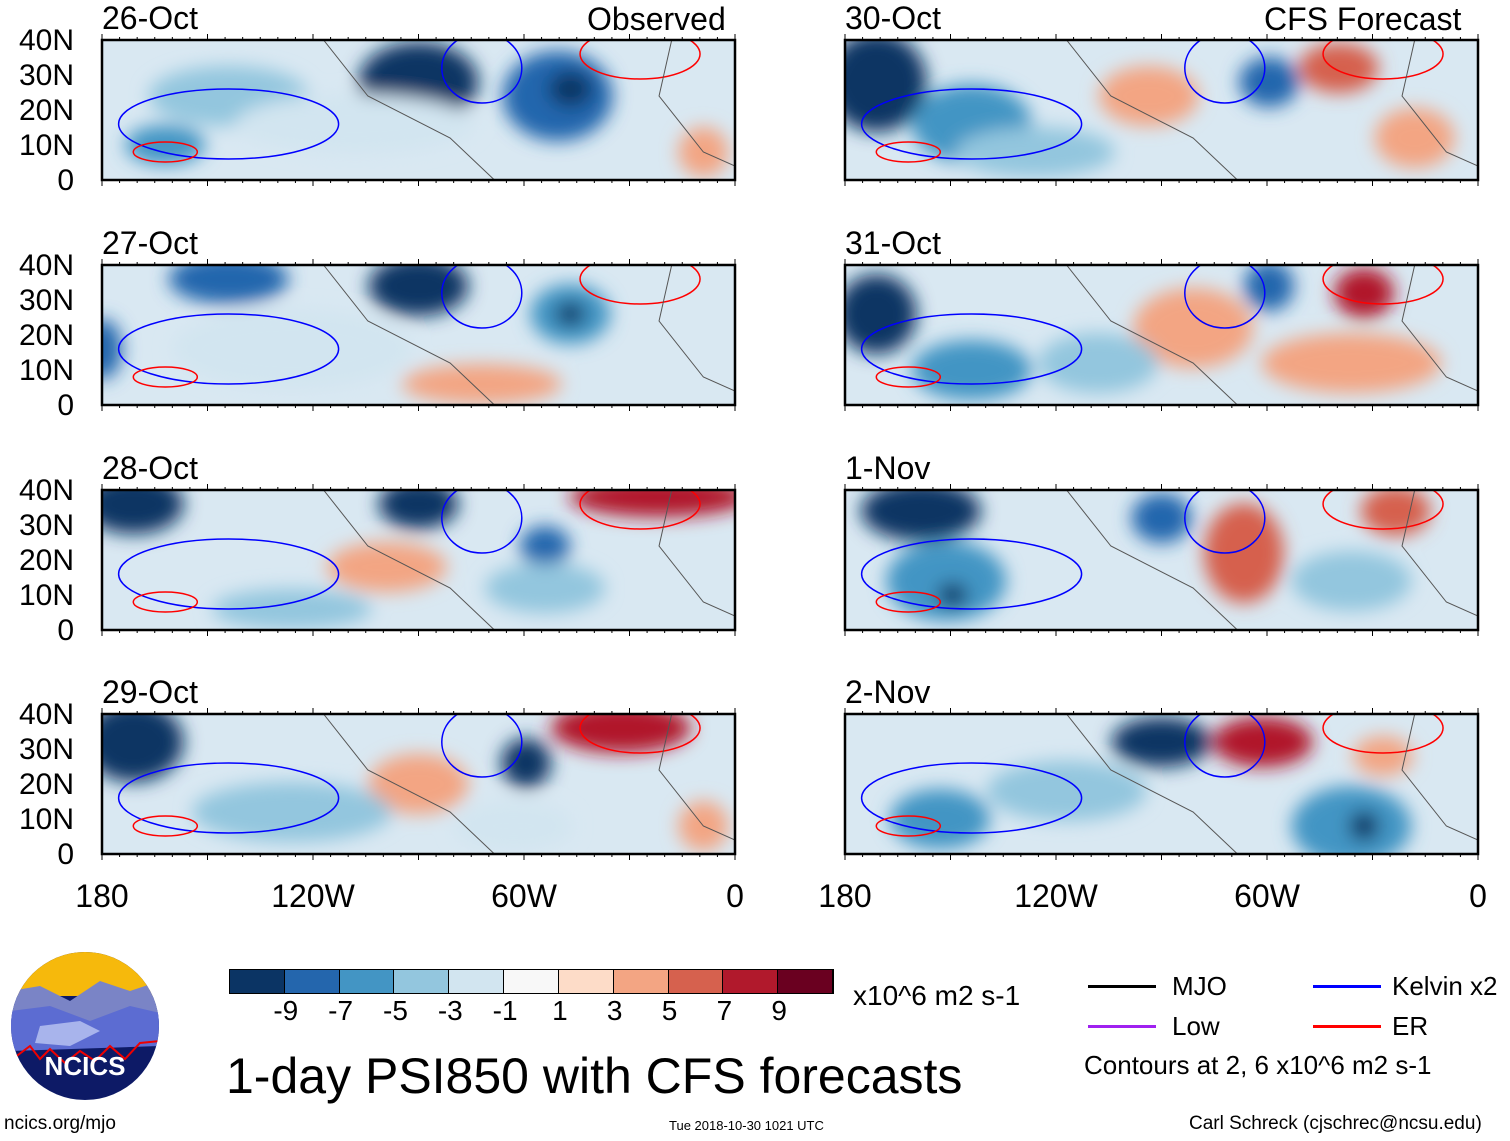 This screenshot has width=1510, height=1141. I want to click on legend-er-label: ER, so click(1410, 1026).